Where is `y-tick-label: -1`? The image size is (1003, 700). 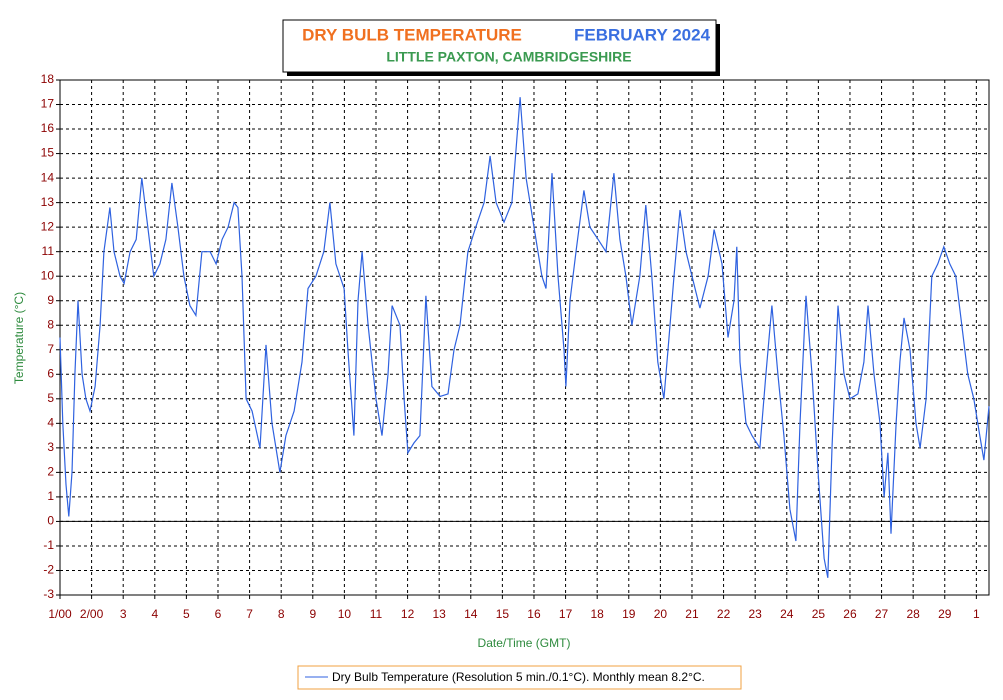 y-tick-label: -1 is located at coordinates (48, 545).